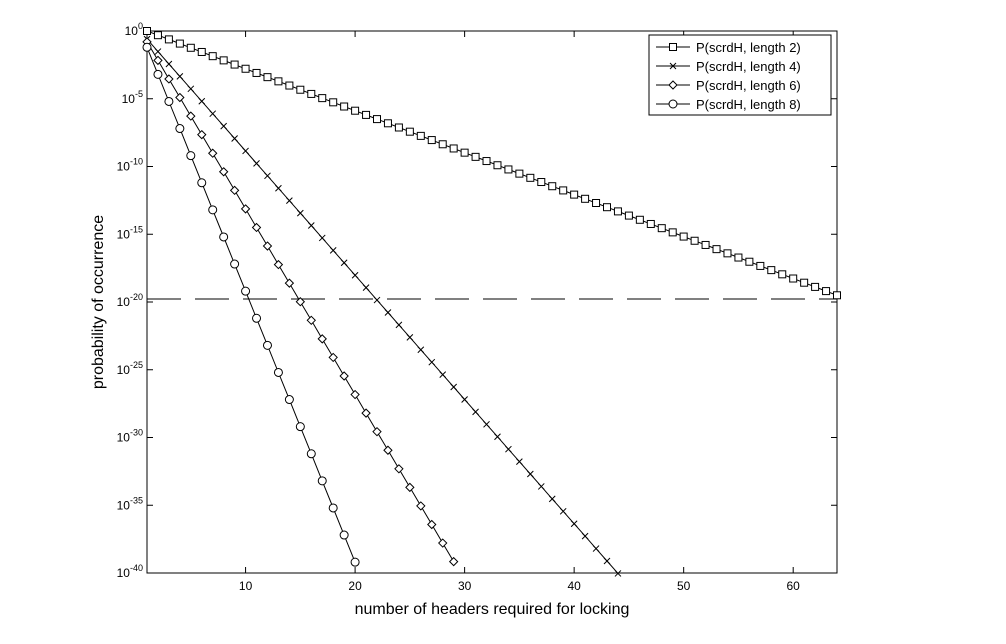 This screenshot has height=644, width=1006. I want to click on y-tick-label: 10-35, so click(130, 503).